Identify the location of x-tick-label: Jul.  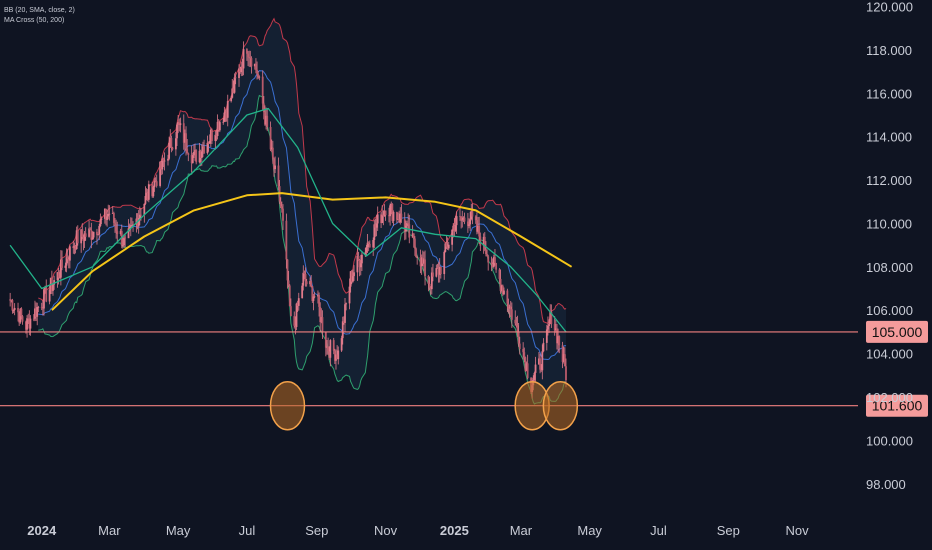
(658, 530).